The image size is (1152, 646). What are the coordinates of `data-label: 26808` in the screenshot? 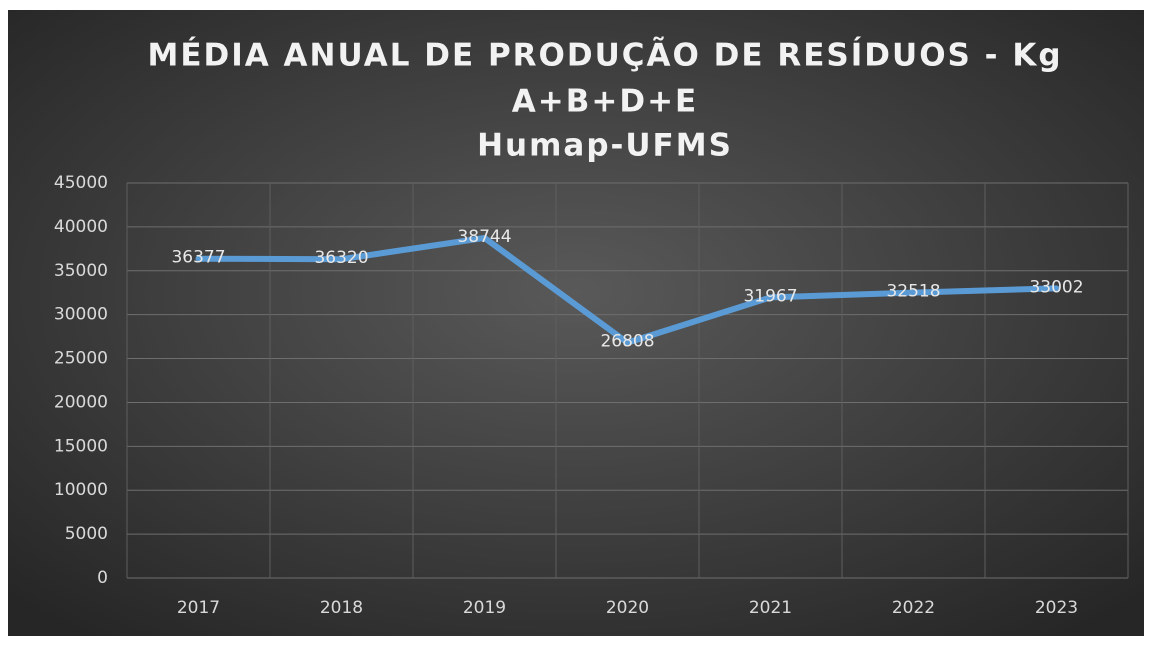 It's located at (627, 342).